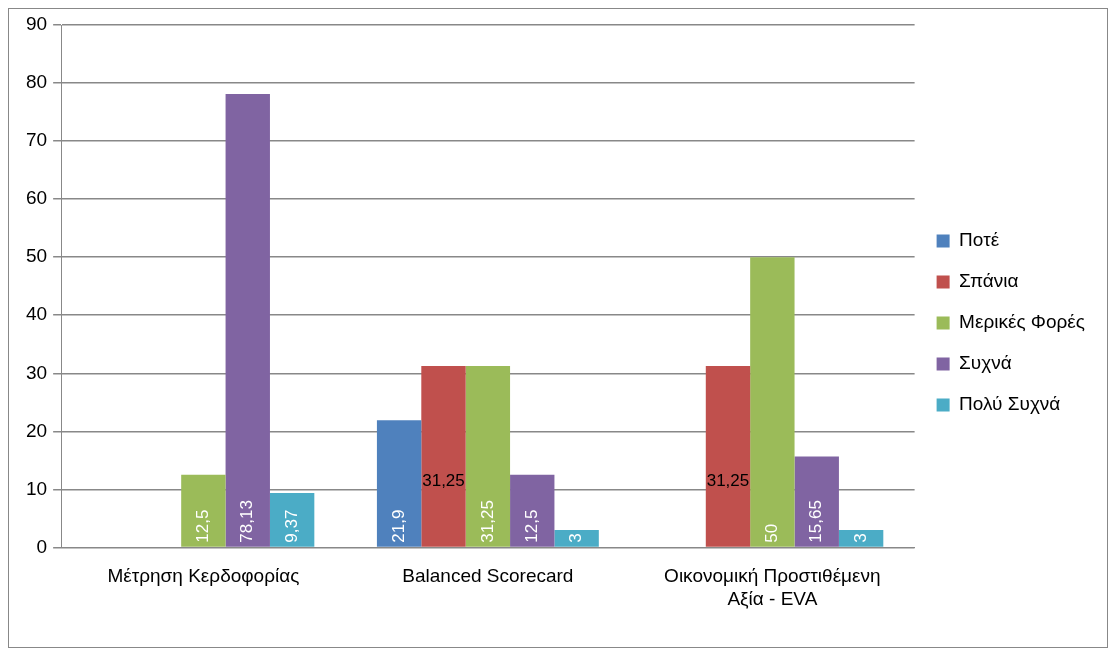 This screenshot has width=1115, height=651. I want to click on y-tick-label: 10, so click(36, 488).